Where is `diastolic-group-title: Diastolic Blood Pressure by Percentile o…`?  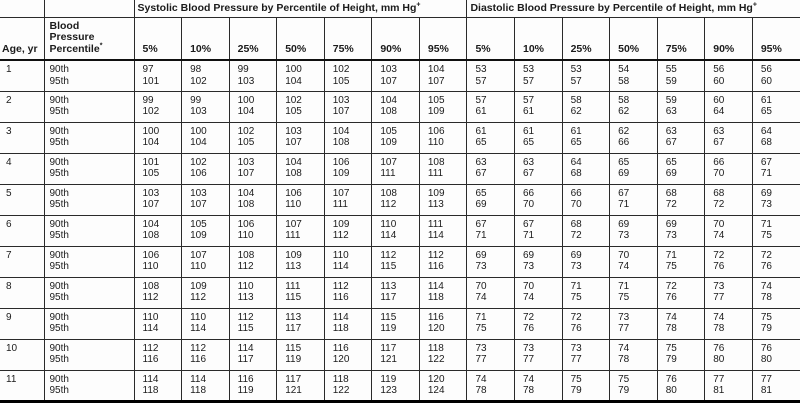 diastolic-group-title: Diastolic Blood Pressure by Percentile o… is located at coordinates (633, 9).